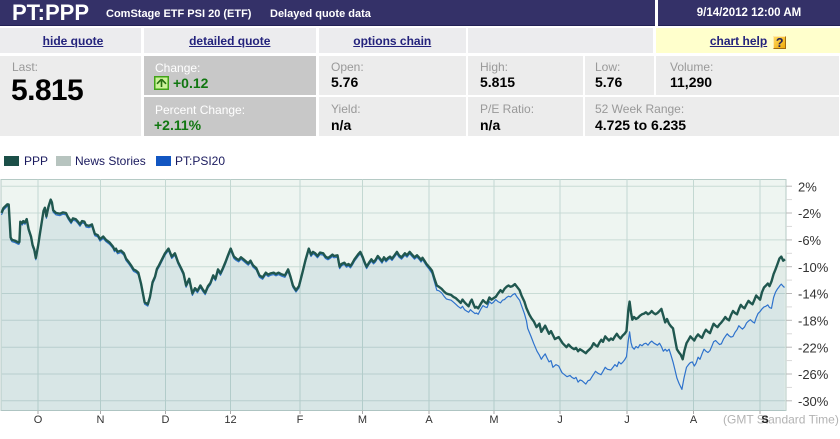 This screenshot has height=439, width=840. Describe the element at coordinates (781, 420) in the screenshot. I see `svg-text: (GMT Standard Time)` at that location.